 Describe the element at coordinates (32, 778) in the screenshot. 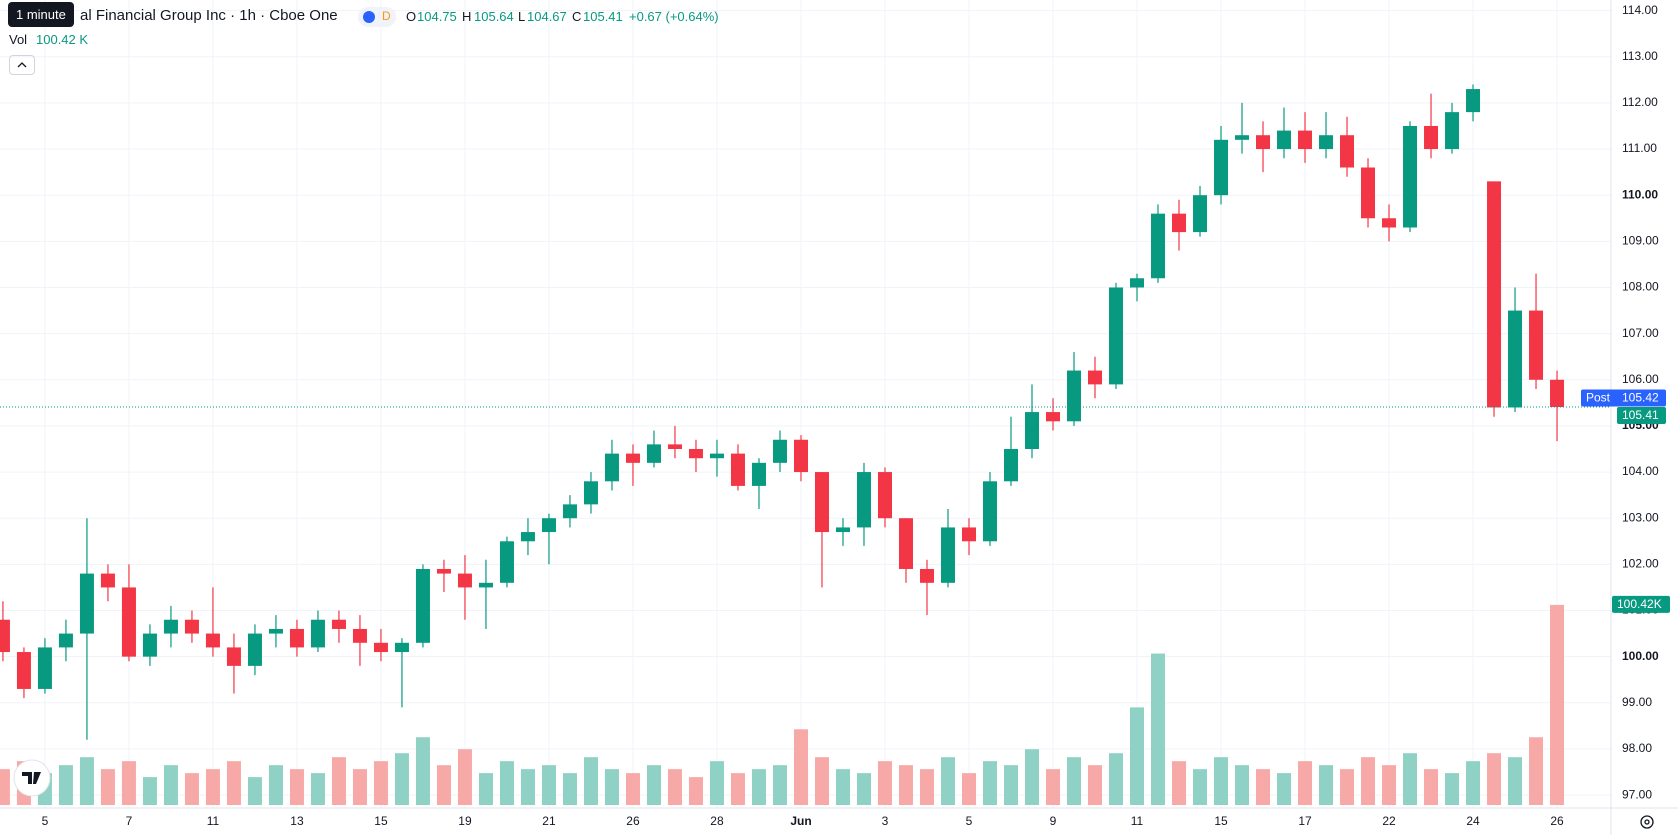

I see `logo` at that location.